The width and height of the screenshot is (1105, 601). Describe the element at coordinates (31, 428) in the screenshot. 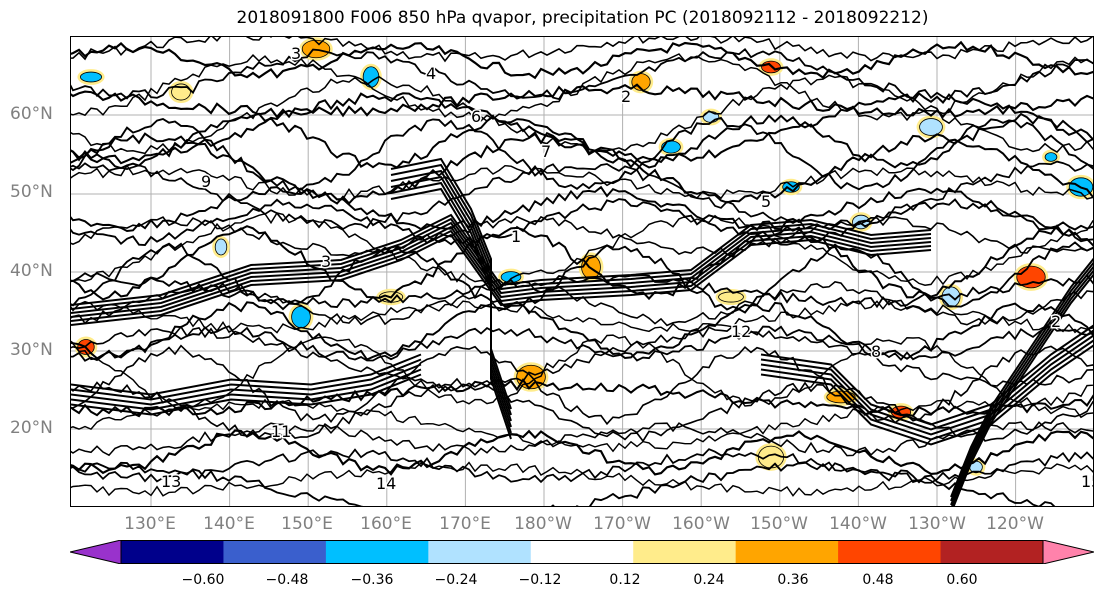

I see `lat-label-20n: 20°N` at that location.